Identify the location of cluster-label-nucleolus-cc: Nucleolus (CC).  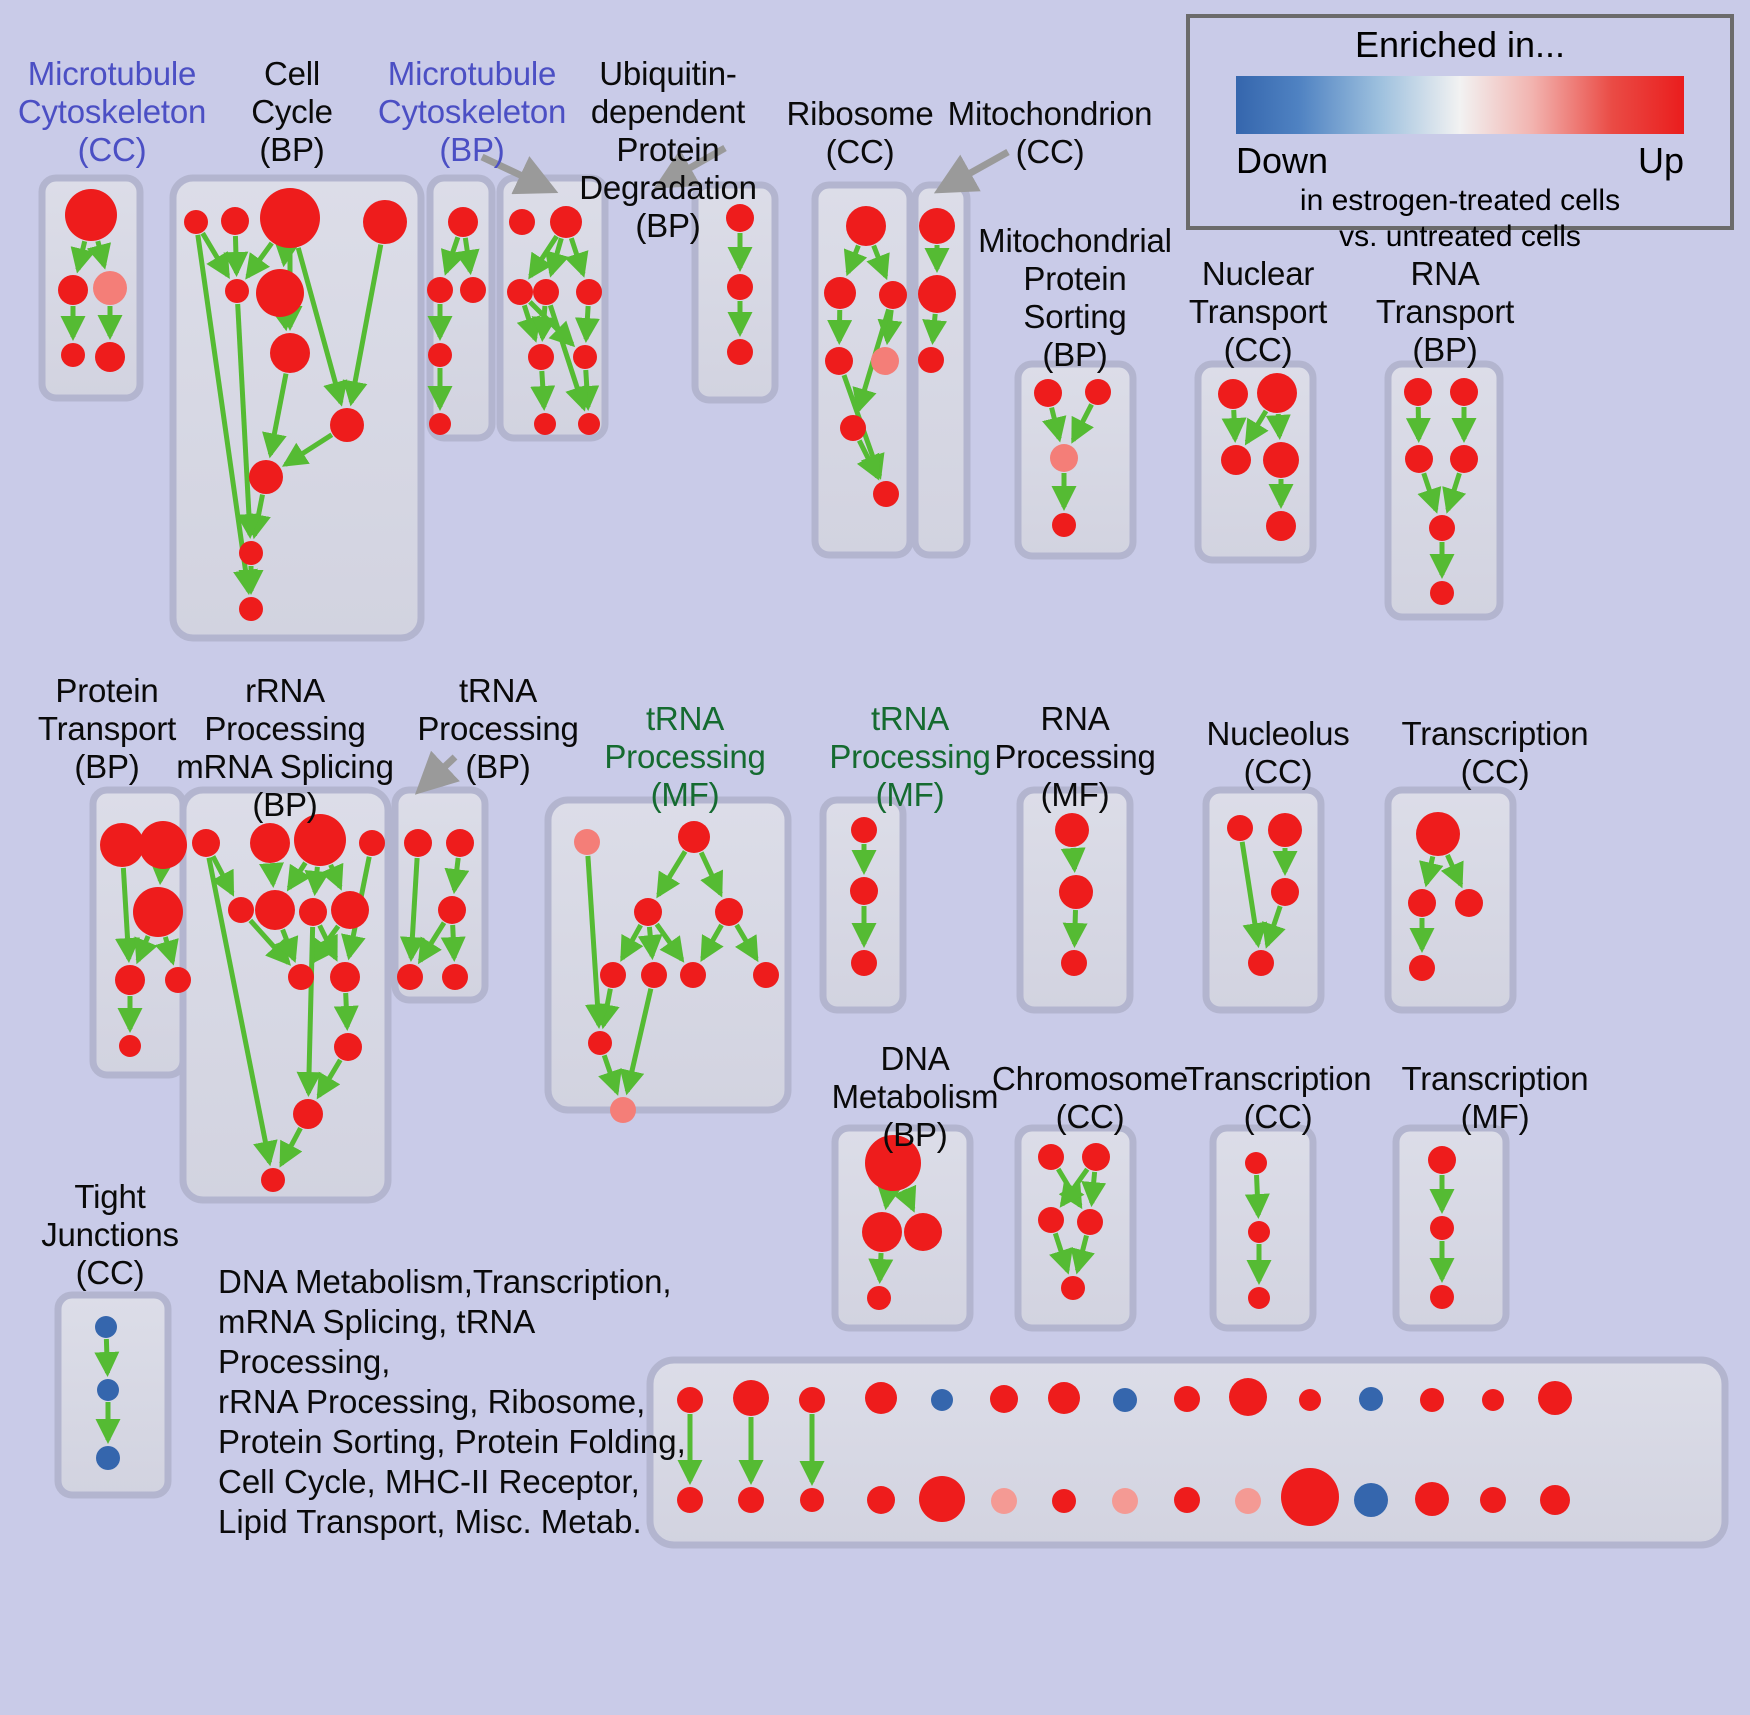
(1278, 752).